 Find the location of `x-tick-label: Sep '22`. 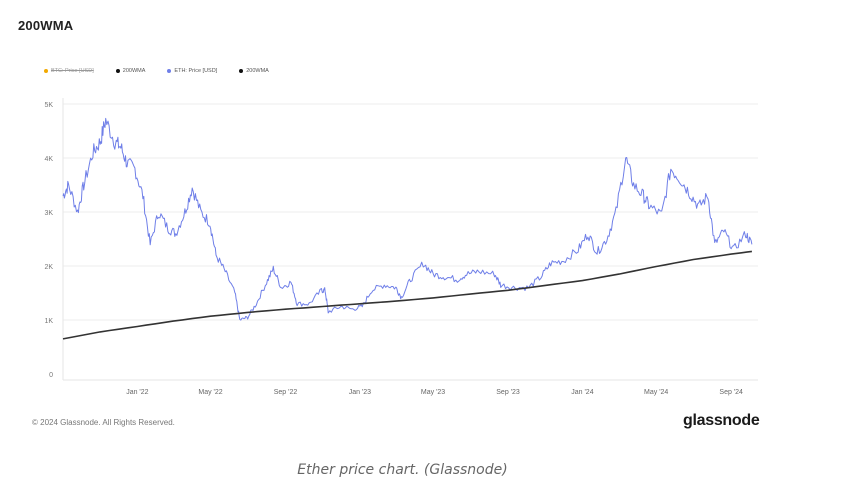

x-tick-label: Sep '22 is located at coordinates (286, 392).